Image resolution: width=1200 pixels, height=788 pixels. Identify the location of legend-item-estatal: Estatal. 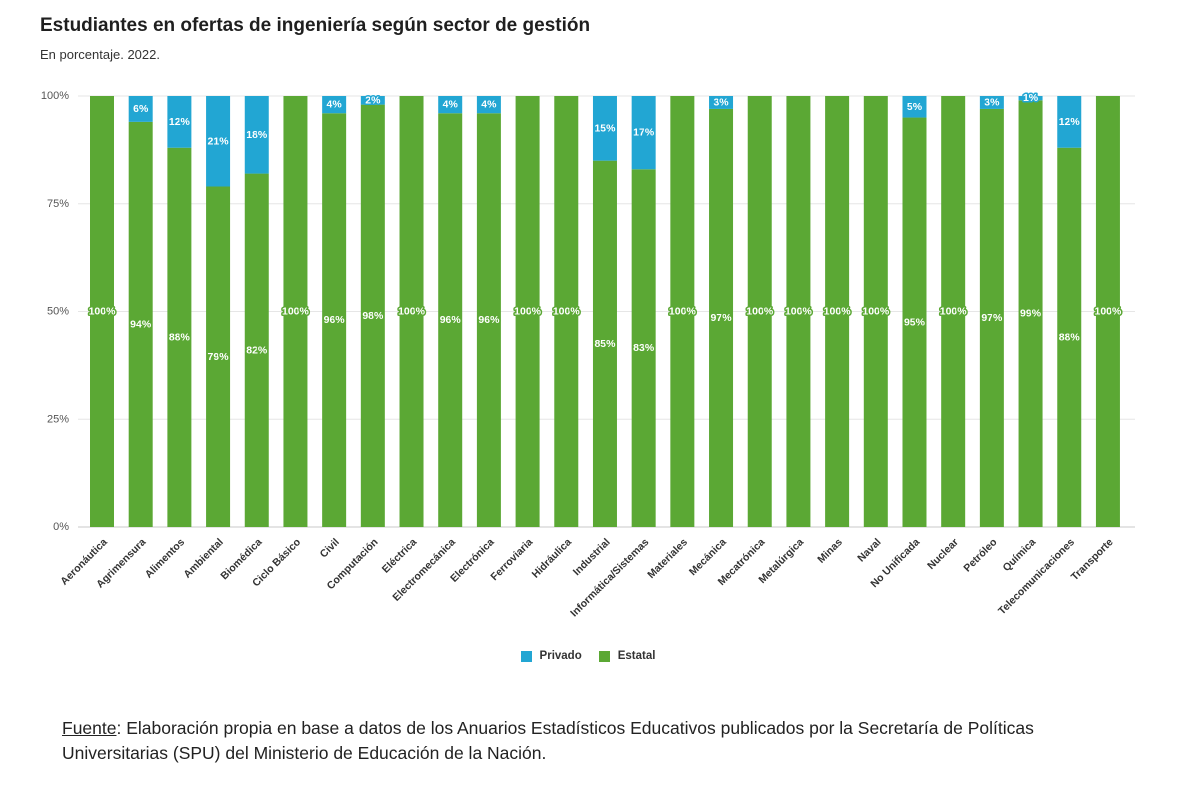
(626, 656).